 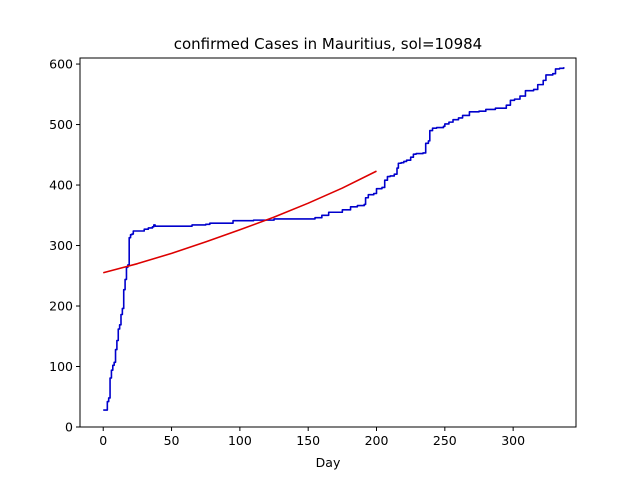 I want to click on x-tick-label: 150, so click(x=308, y=440).